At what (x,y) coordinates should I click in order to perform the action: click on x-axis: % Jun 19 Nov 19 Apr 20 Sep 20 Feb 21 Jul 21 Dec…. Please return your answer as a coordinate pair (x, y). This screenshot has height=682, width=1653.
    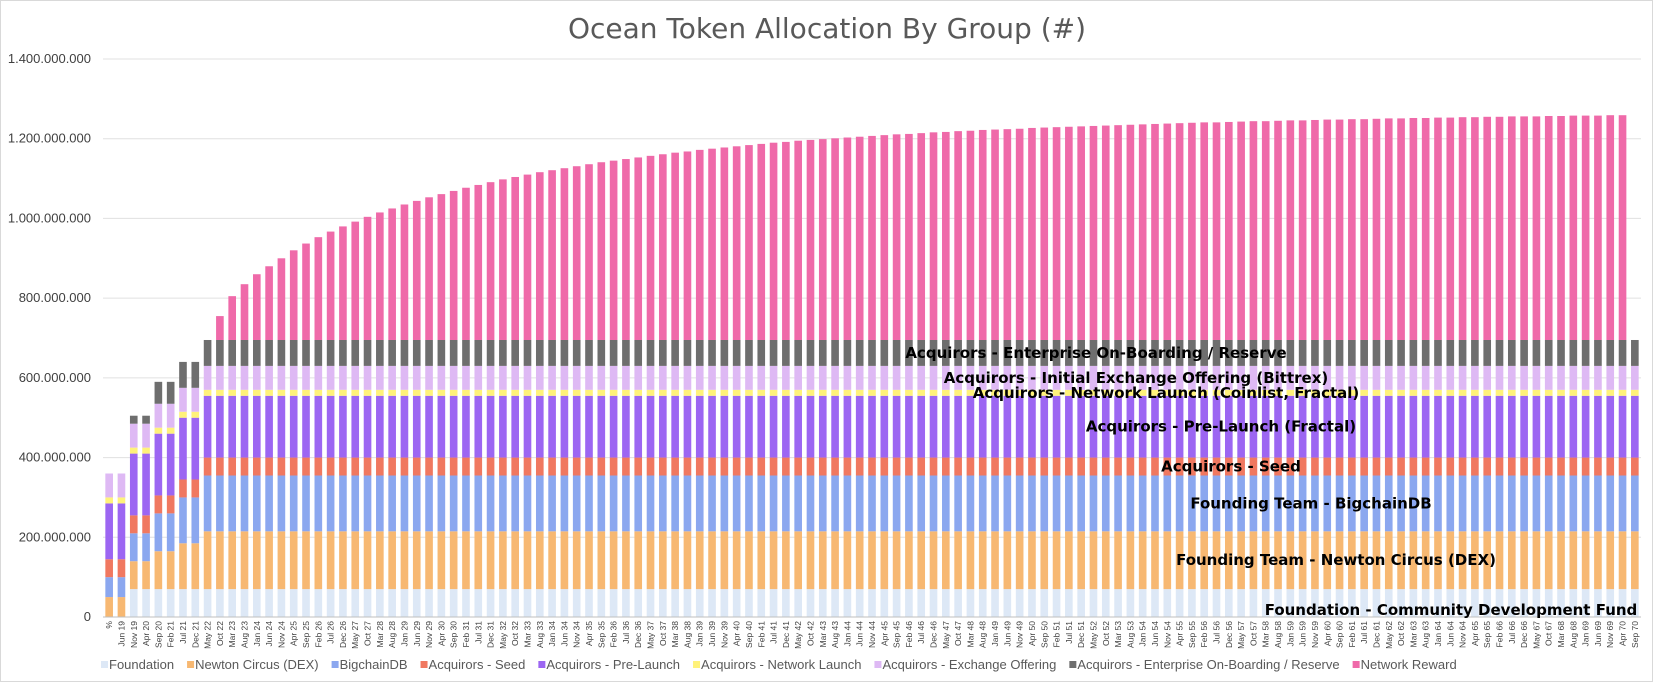
    Looking at the image, I should click on (872, 635).